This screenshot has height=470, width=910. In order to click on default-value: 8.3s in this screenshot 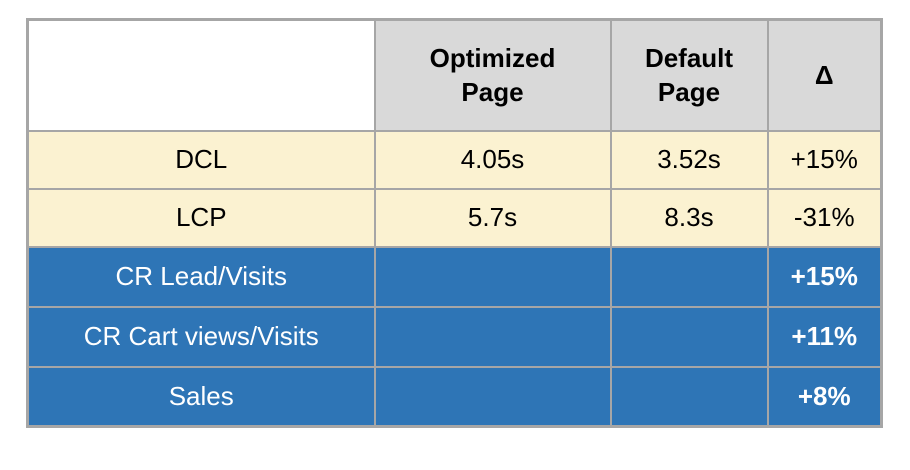, I will do `click(689, 217)`.